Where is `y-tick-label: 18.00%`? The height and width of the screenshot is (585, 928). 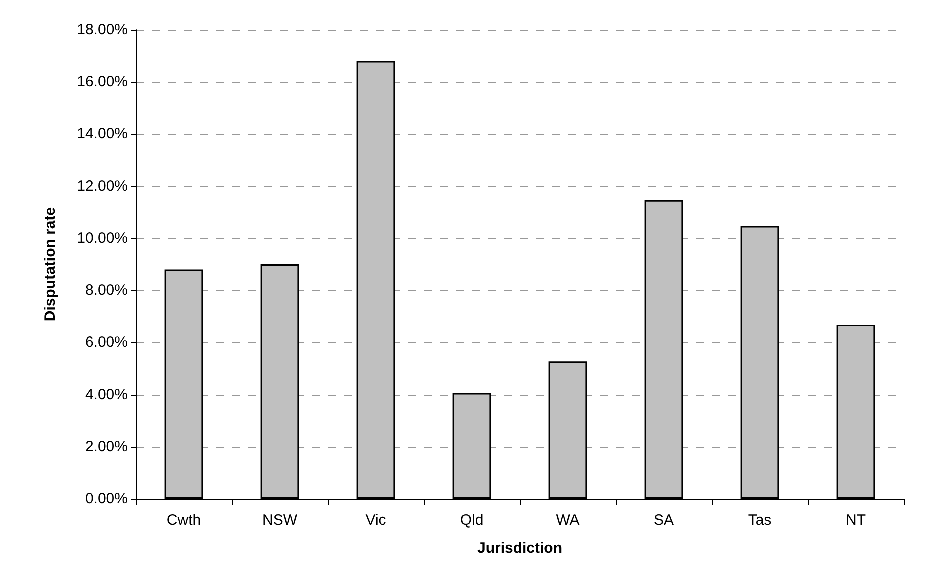 y-tick-label: 18.00% is located at coordinates (102, 30).